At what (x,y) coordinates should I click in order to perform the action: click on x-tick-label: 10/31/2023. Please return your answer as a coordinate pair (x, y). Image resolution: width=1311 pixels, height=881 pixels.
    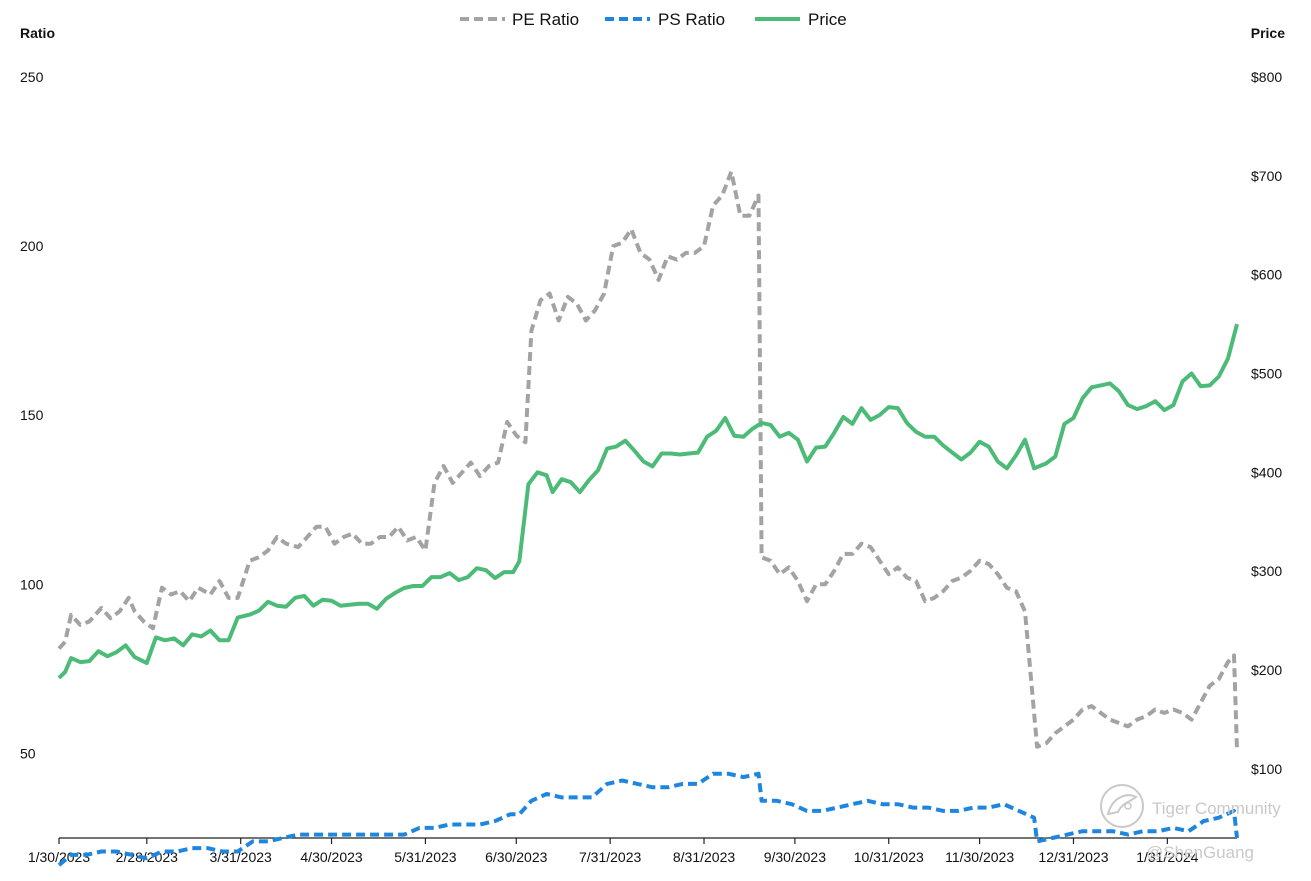
    Looking at the image, I should click on (889, 857).